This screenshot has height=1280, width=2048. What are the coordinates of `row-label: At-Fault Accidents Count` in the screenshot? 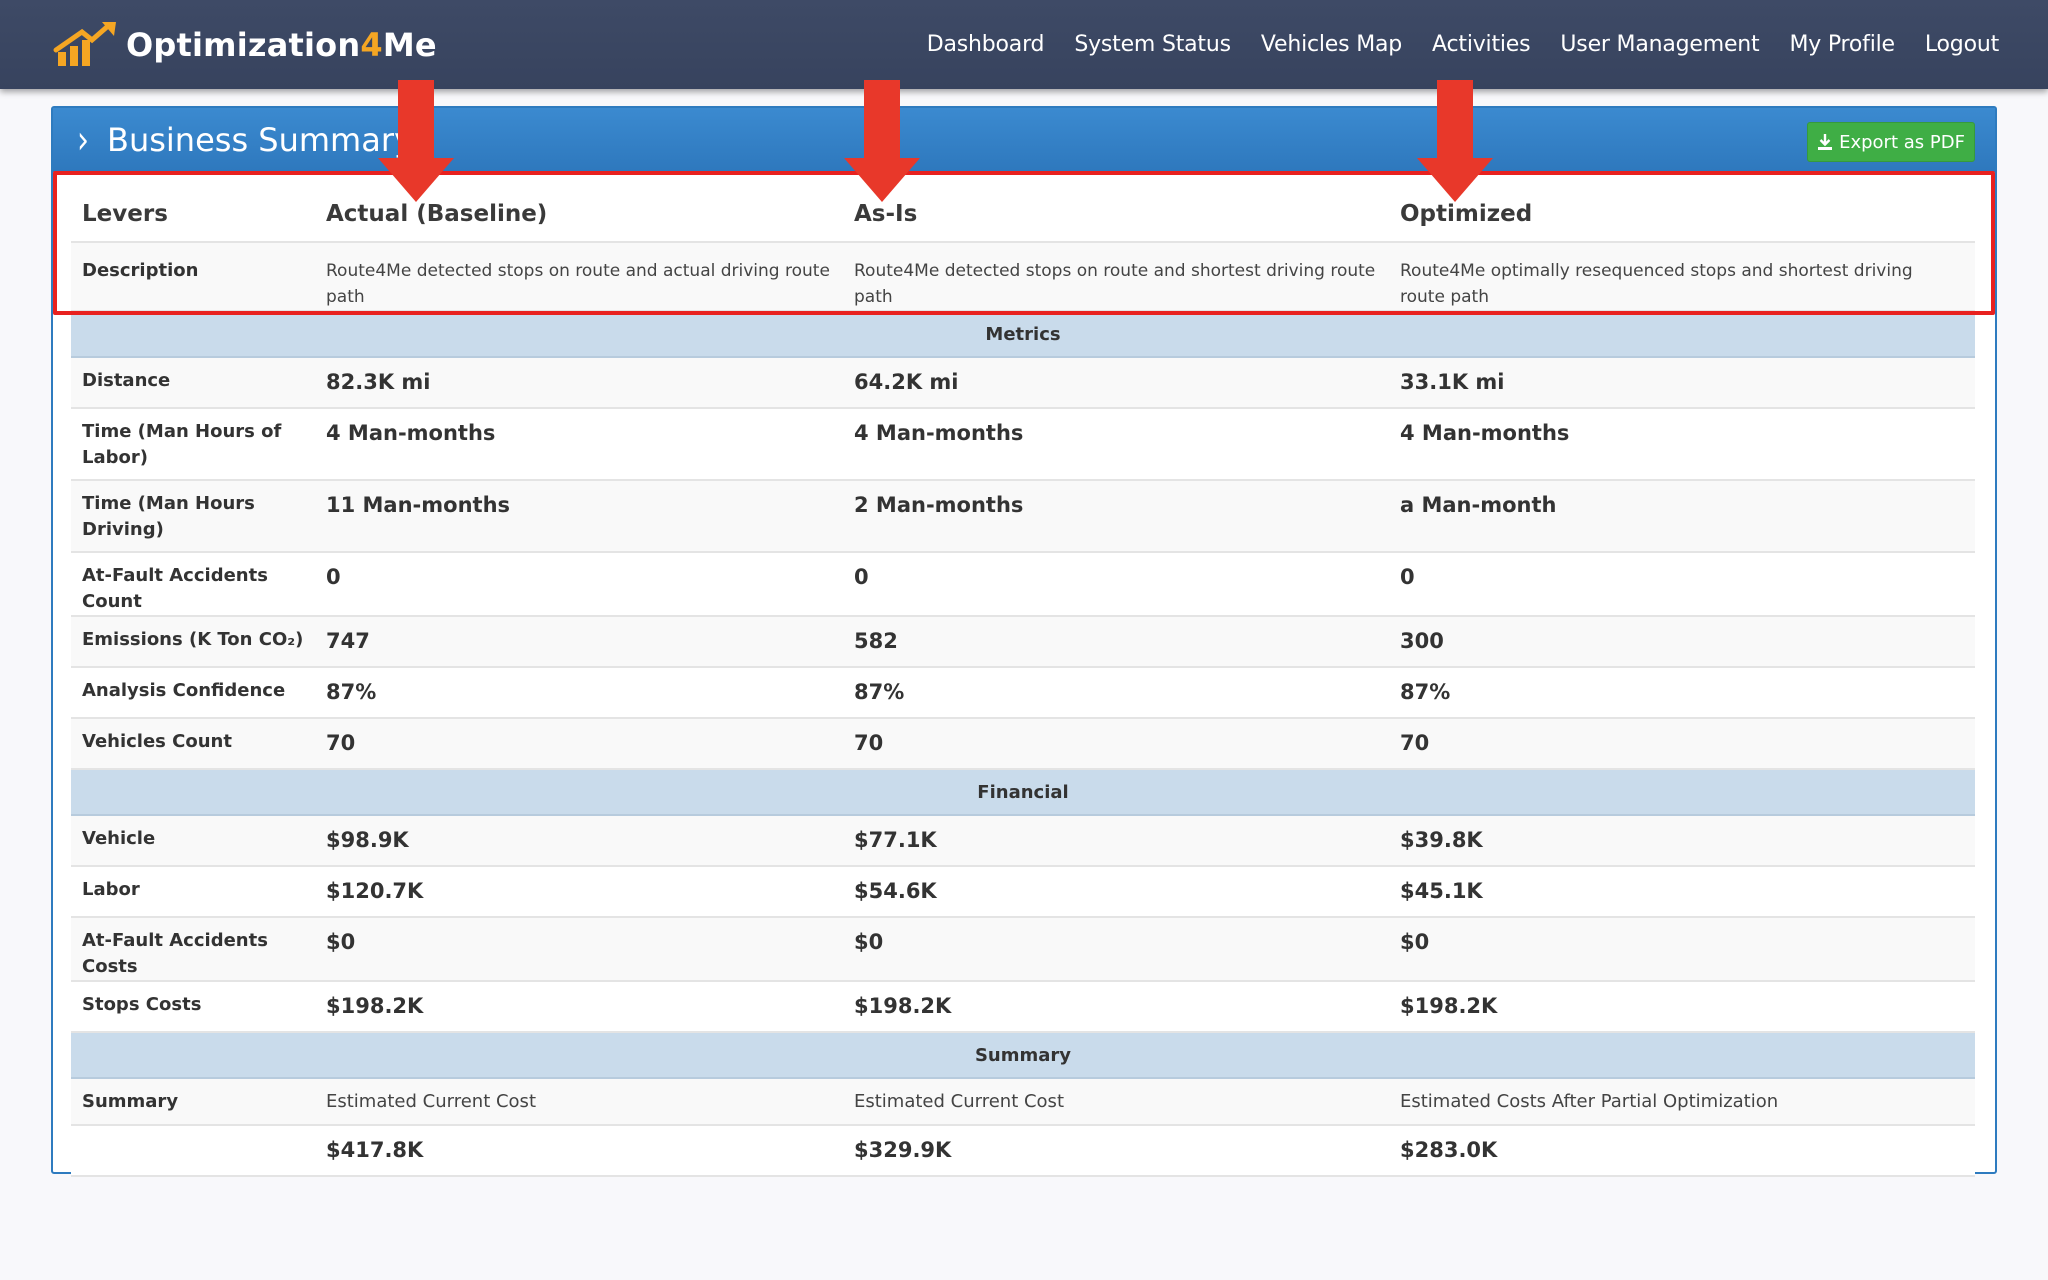 It's located at (198, 584).